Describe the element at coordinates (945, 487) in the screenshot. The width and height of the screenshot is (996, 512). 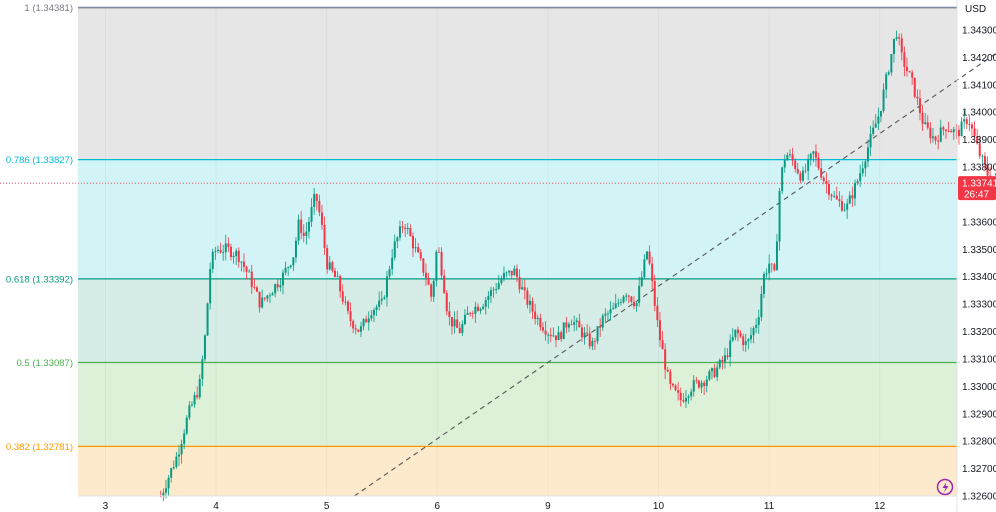
I see `lightning-icon` at that location.